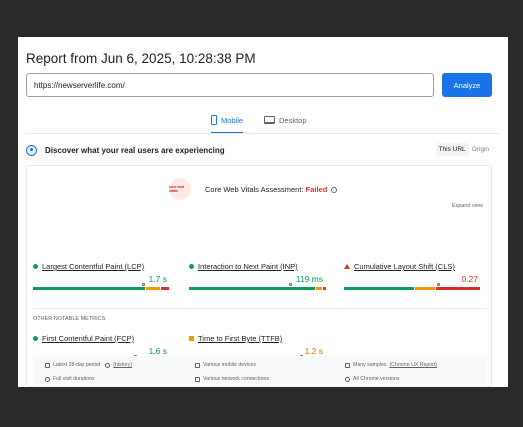  Describe the element at coordinates (197, 365) in the screenshot. I see `devices-icon` at that location.